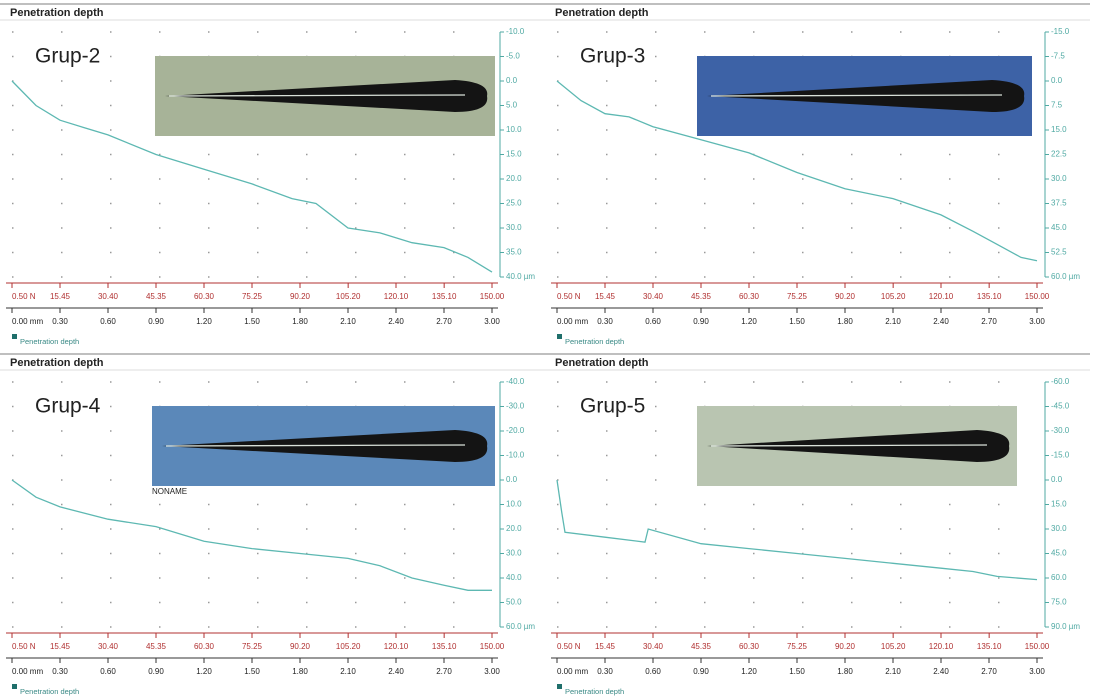 The height and width of the screenshot is (698, 1102). I want to click on y-tick-label: -30.0, so click(1060, 430).